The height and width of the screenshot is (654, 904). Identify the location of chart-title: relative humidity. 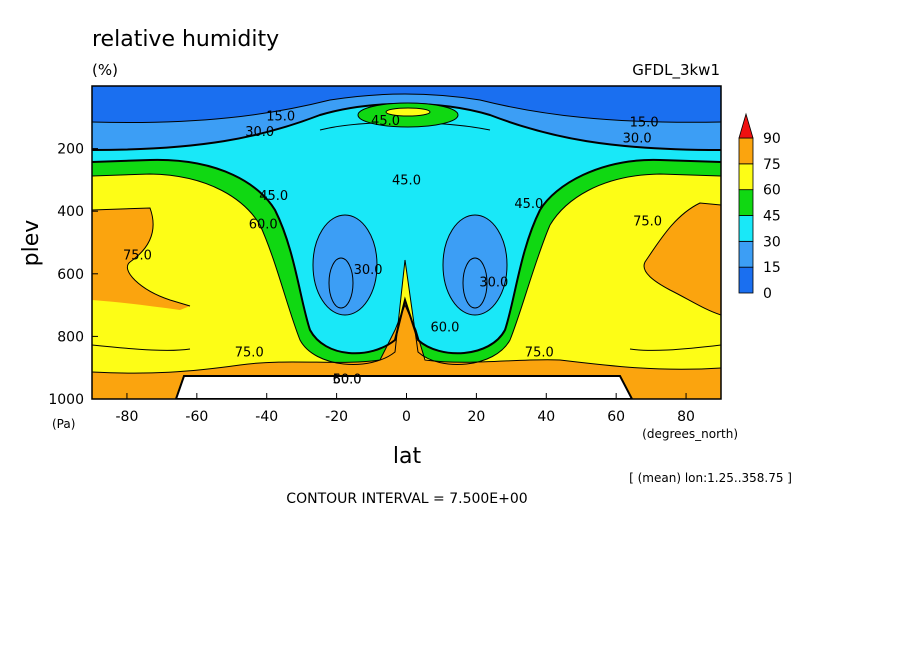
(185, 39).